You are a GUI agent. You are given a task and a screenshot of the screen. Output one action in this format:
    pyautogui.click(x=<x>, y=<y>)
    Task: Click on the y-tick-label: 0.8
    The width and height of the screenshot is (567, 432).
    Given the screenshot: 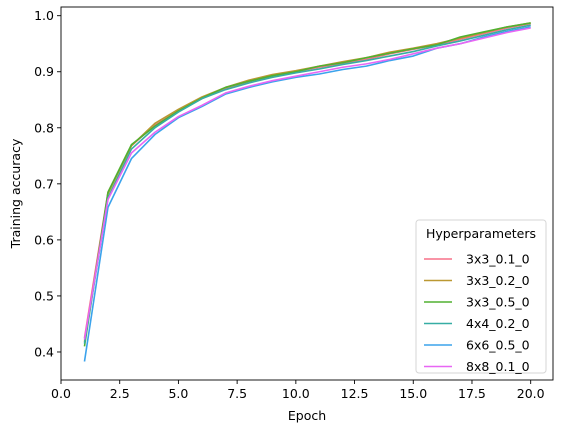 What is the action you would take?
    pyautogui.click(x=44, y=127)
    